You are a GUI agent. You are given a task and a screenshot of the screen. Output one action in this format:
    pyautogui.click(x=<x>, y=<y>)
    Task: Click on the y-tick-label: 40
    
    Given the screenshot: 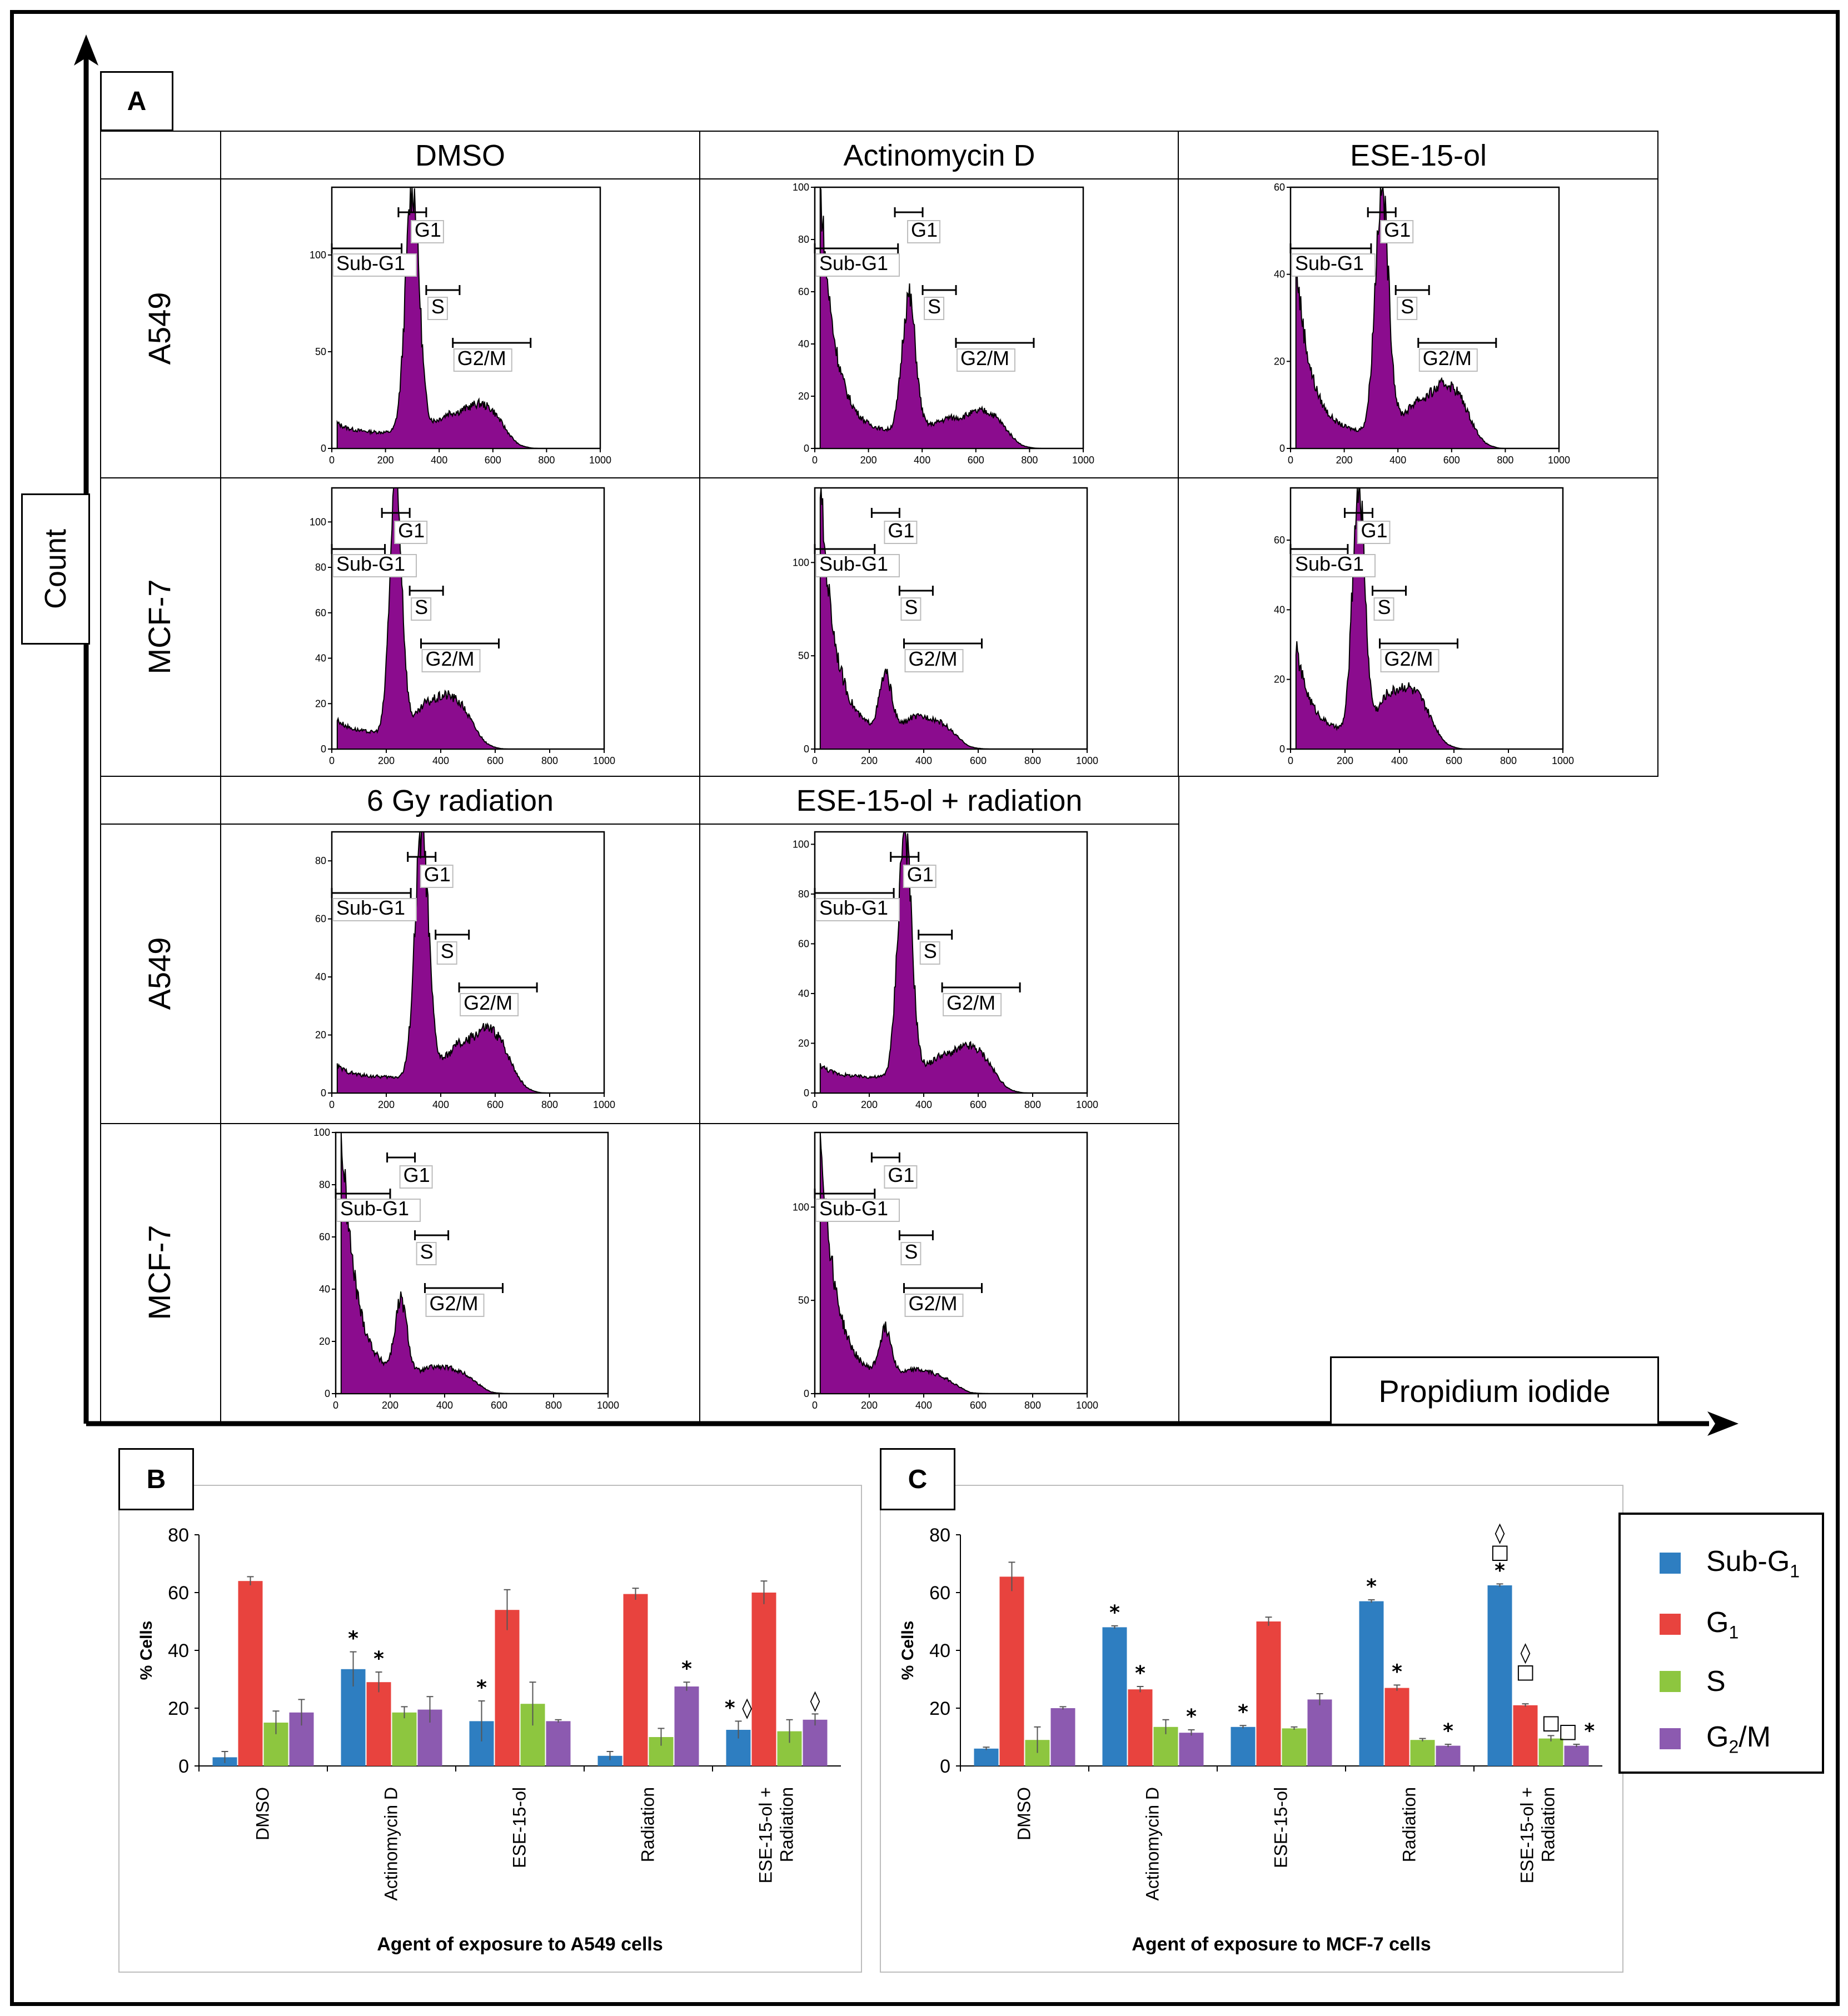 What is the action you would take?
    pyautogui.click(x=324, y=1289)
    